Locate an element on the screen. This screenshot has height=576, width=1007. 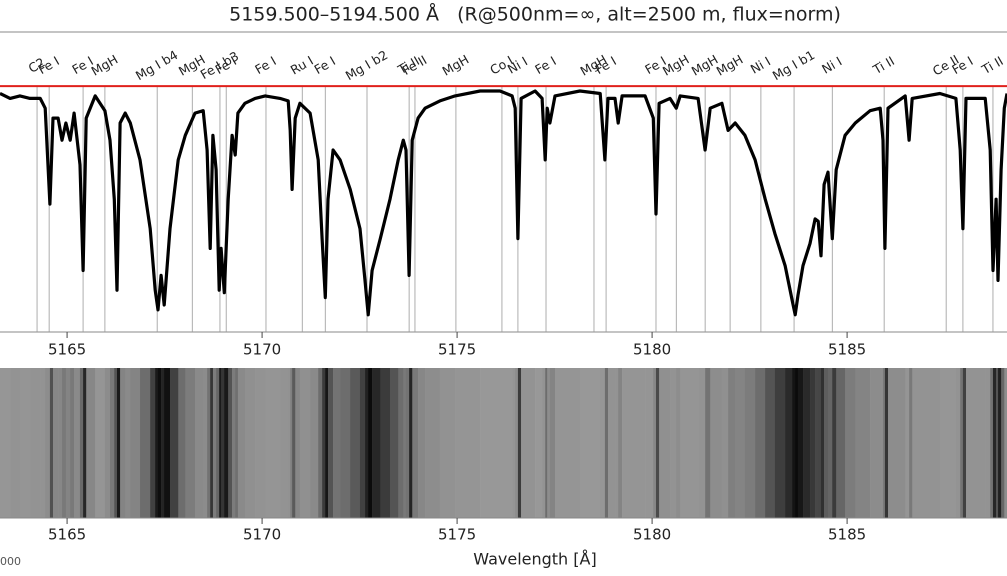
feature-label: C2 is located at coordinates (37, 64).